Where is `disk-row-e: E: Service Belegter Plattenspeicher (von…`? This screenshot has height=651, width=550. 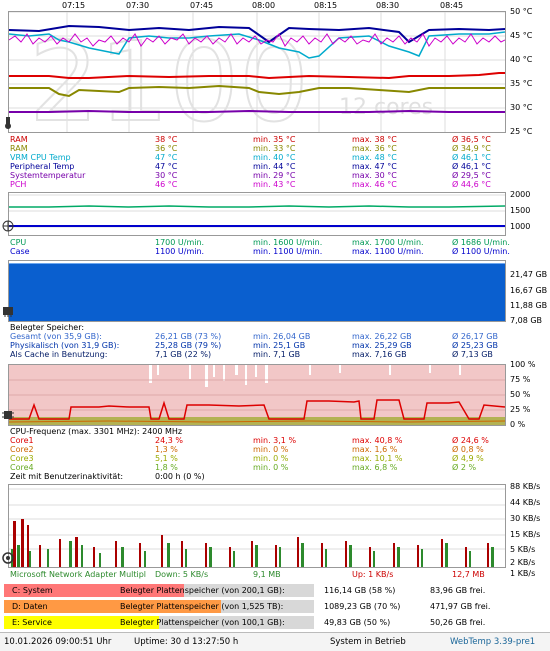 disk-row-e: E: Service Belegter Plattenspeicher (von… is located at coordinates (275, 622).